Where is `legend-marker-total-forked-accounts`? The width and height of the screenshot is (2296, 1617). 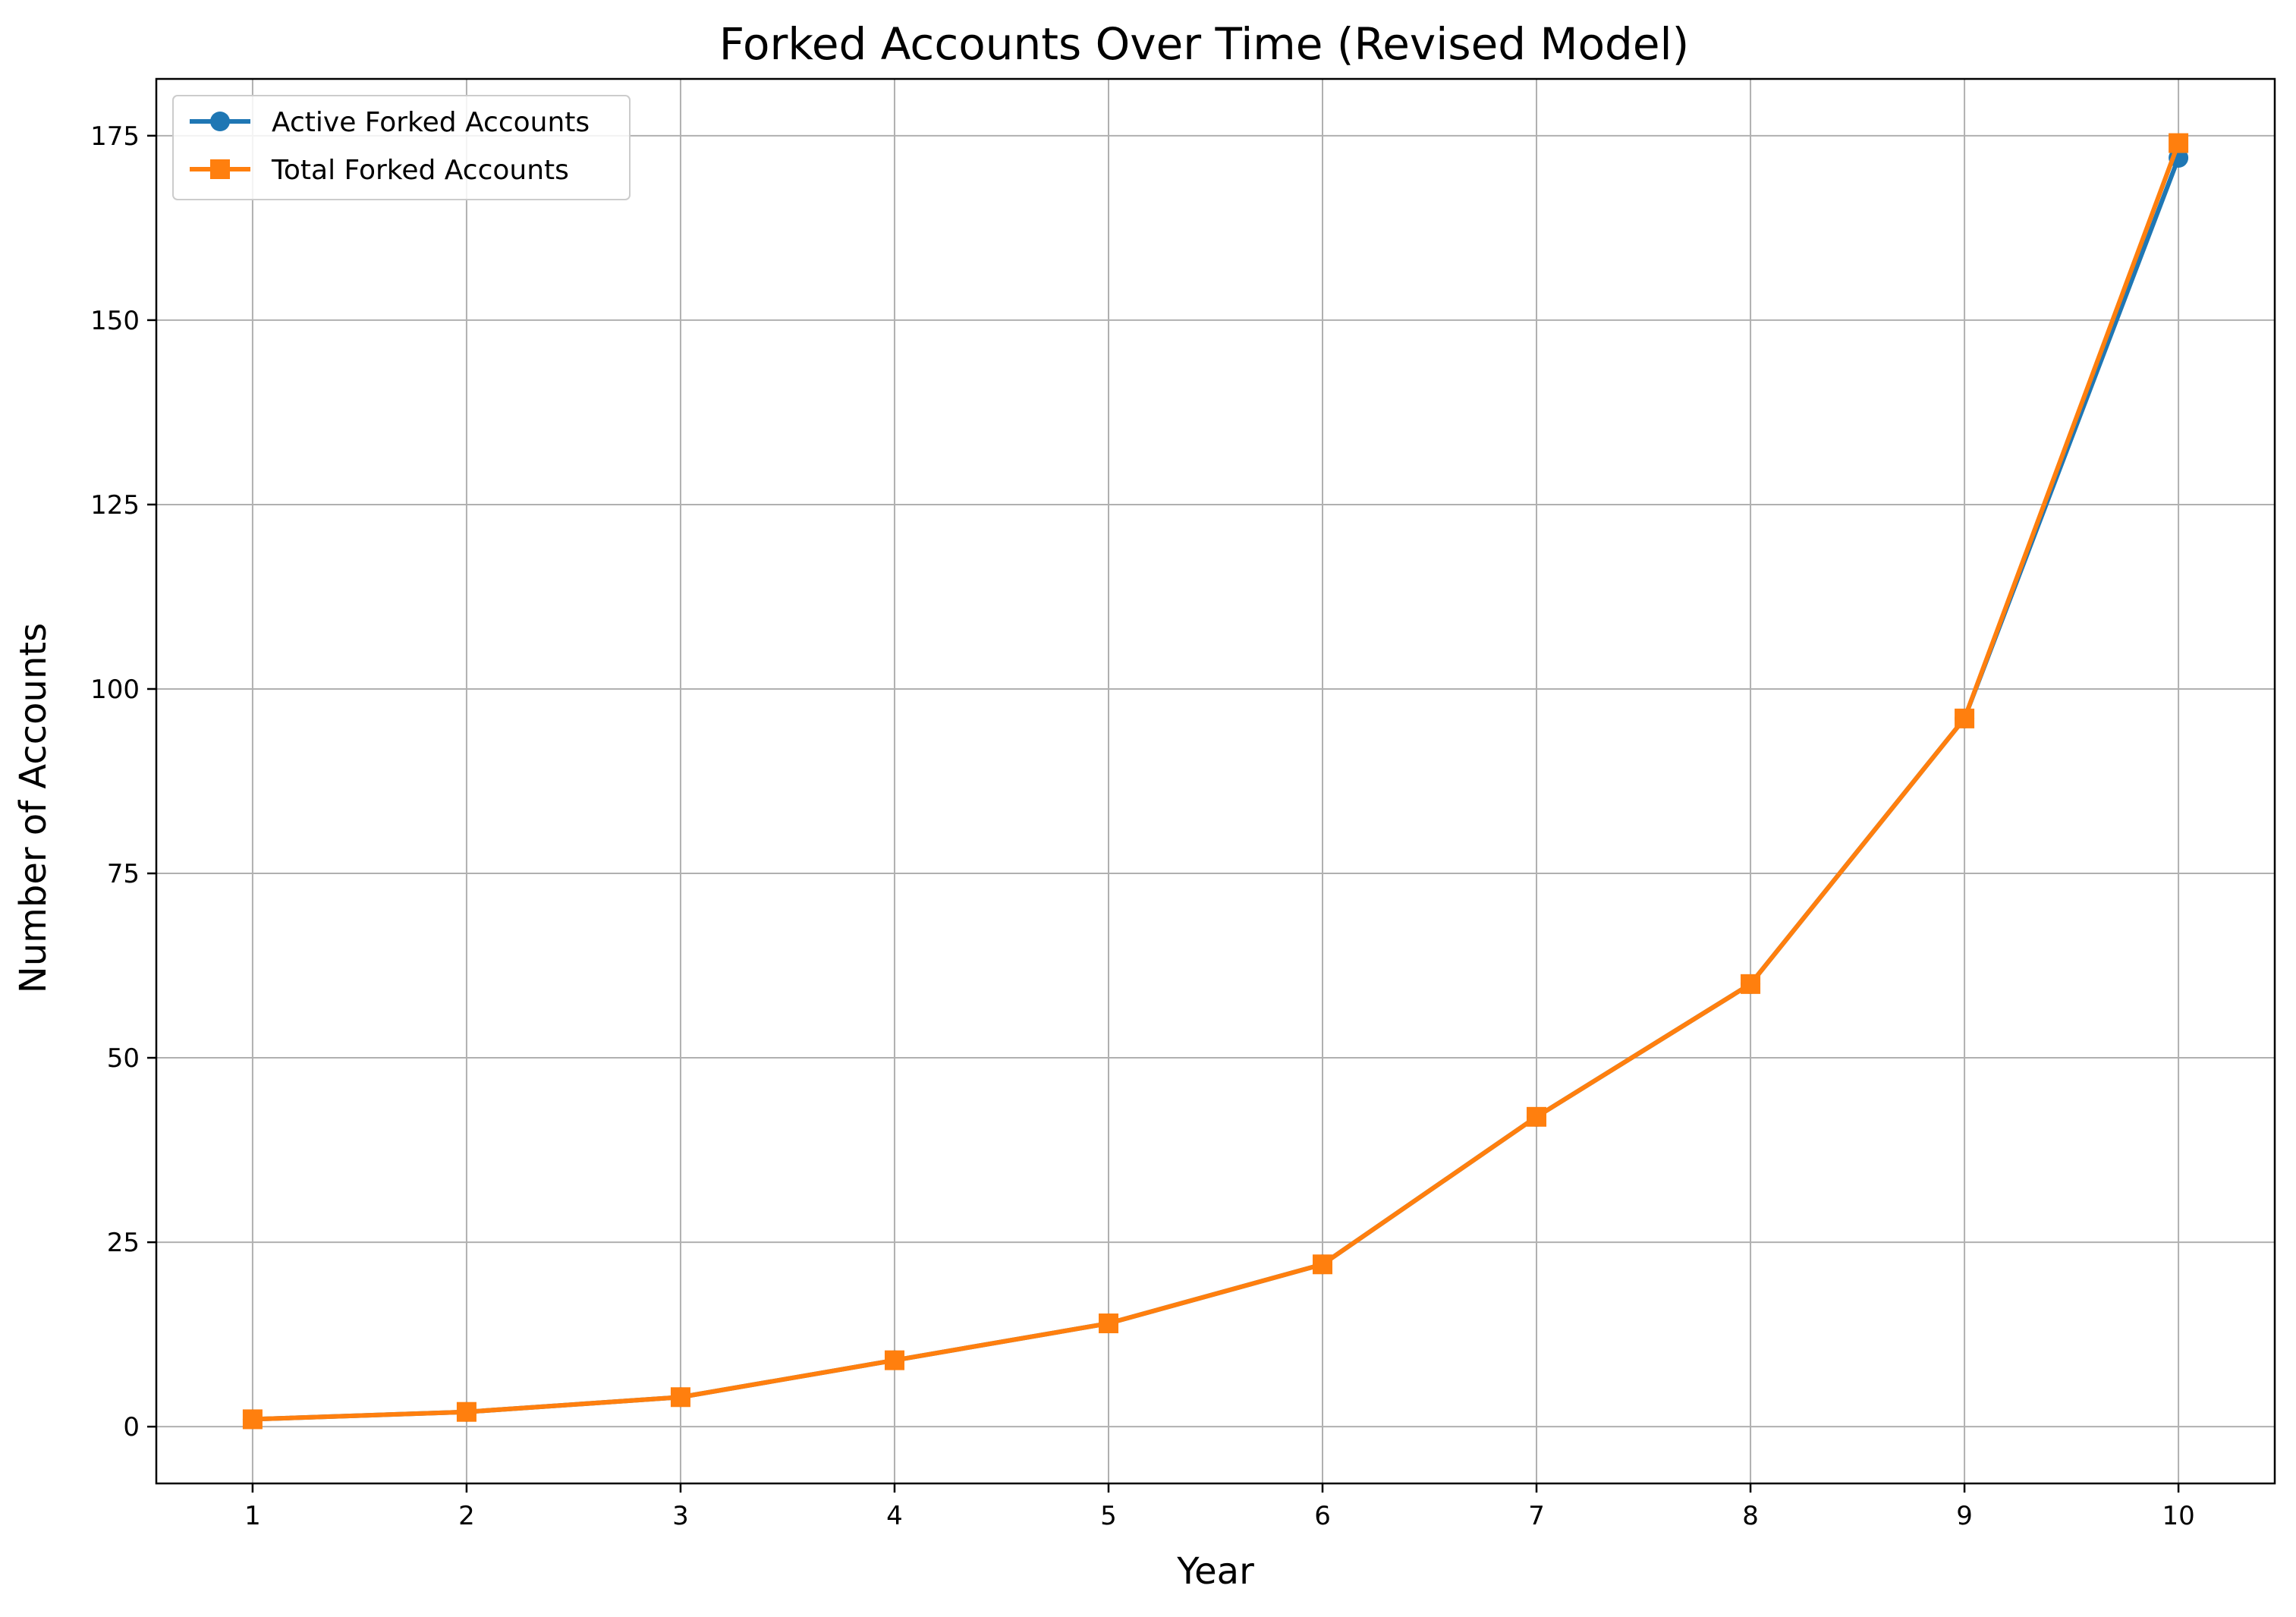
legend-marker-total-forked-accounts is located at coordinates (220, 169).